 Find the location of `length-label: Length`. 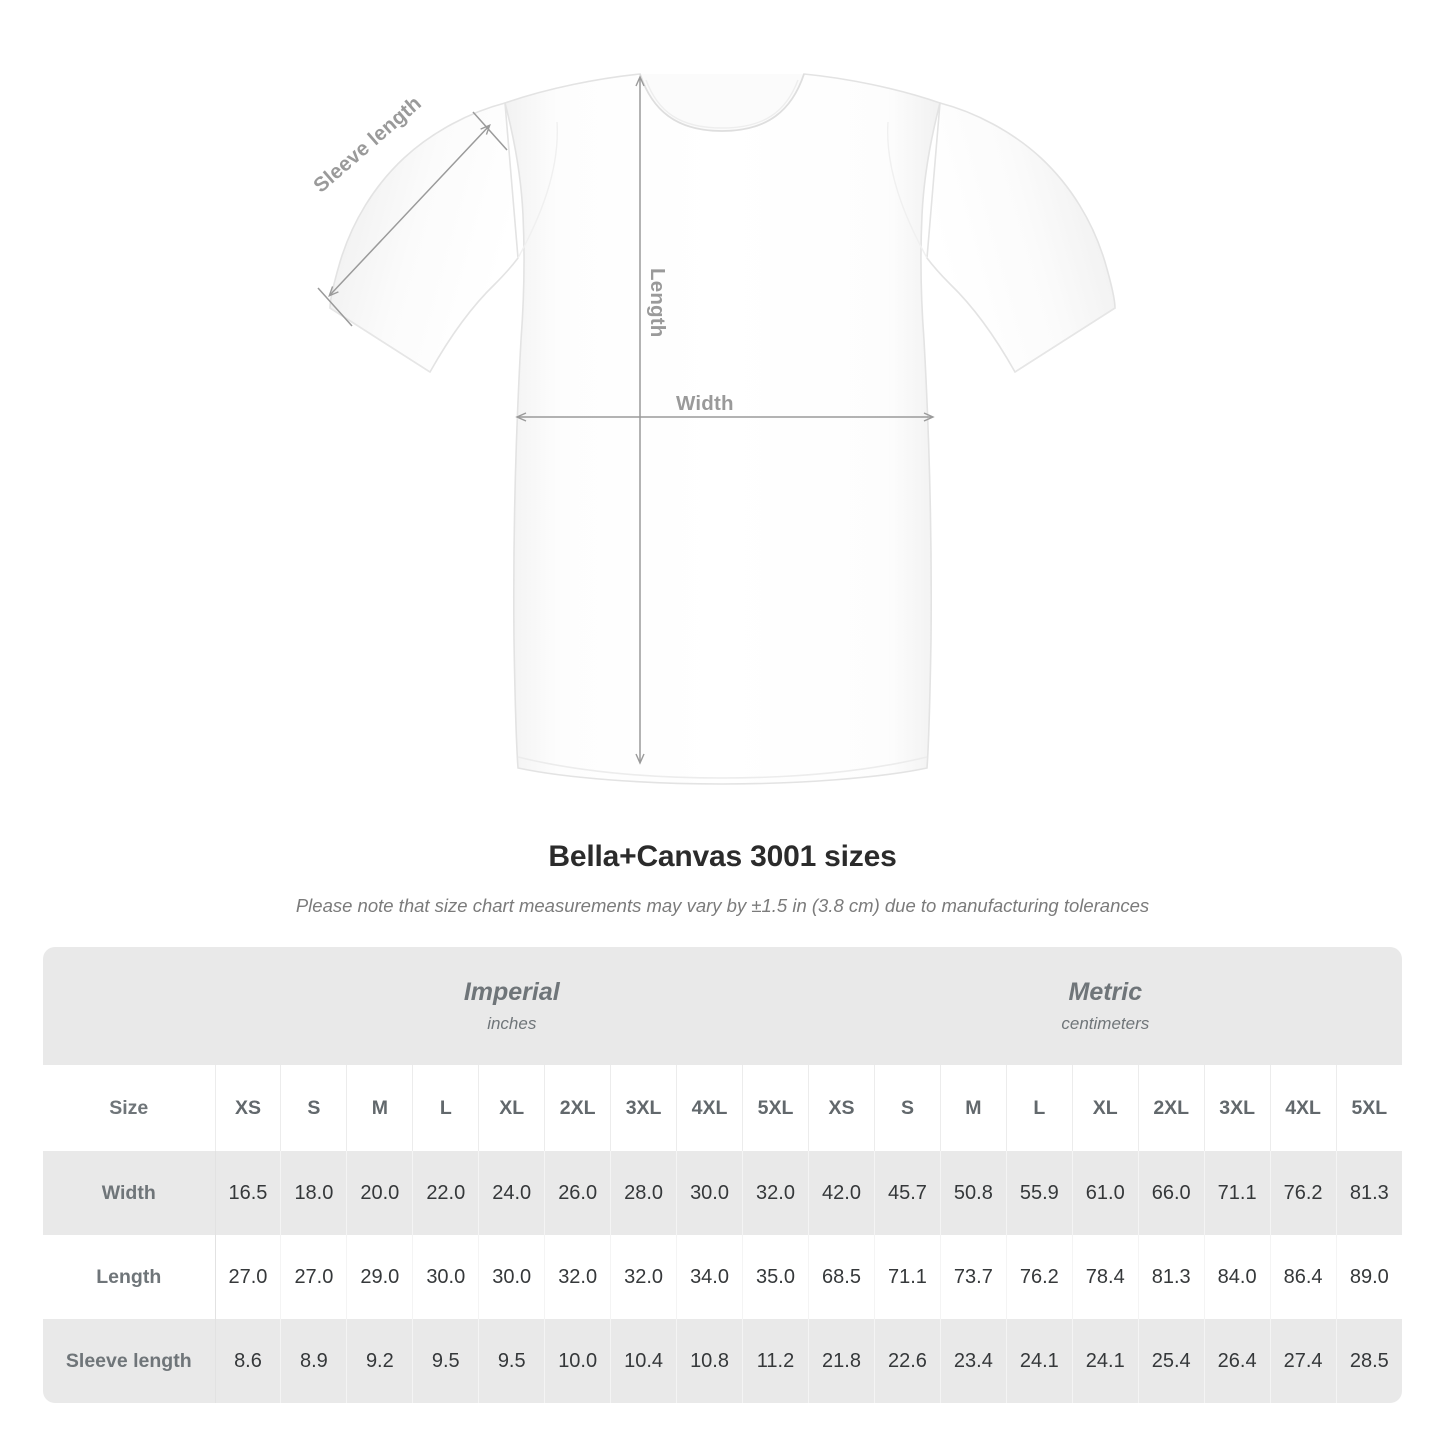

length-label: Length is located at coordinates (657, 303).